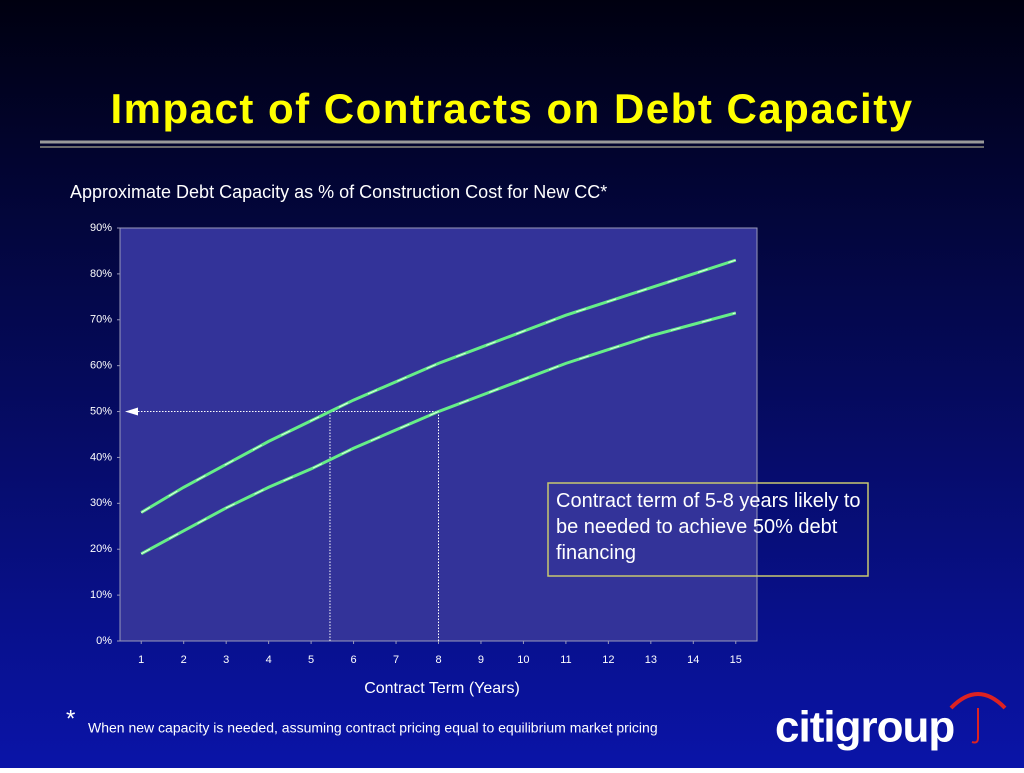  I want to click on x-tick-label: 5, so click(311, 660).